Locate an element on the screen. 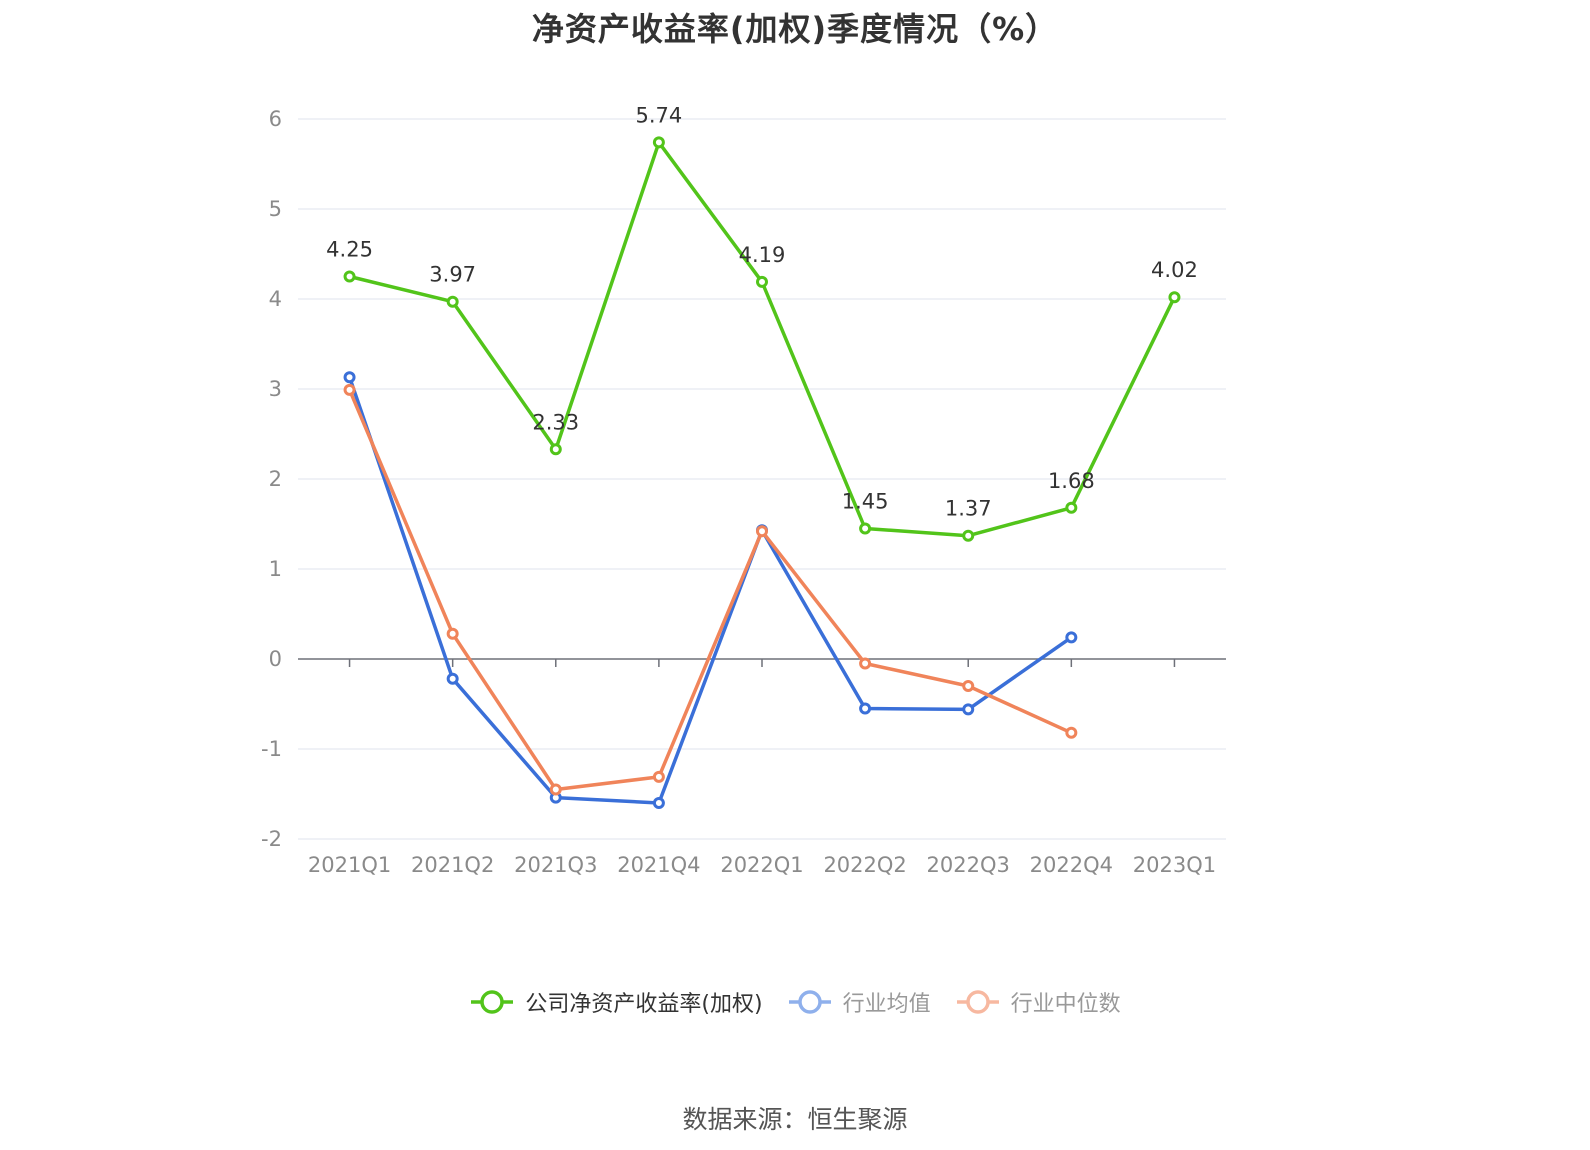 The image size is (1590, 1150). x-tick-label: 2021Q4 is located at coordinates (658, 865).